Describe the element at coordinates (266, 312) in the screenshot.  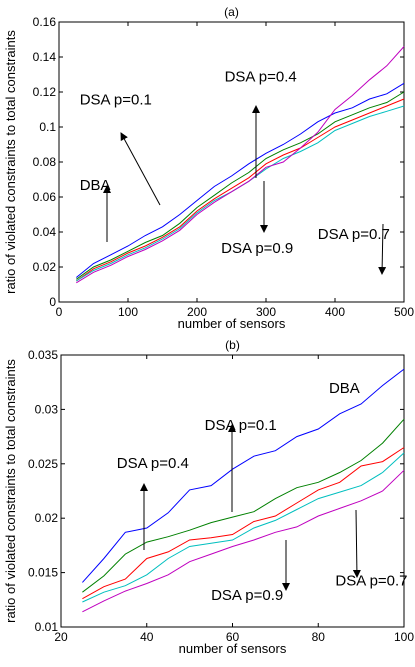
I see `x-tick-label: 300` at that location.